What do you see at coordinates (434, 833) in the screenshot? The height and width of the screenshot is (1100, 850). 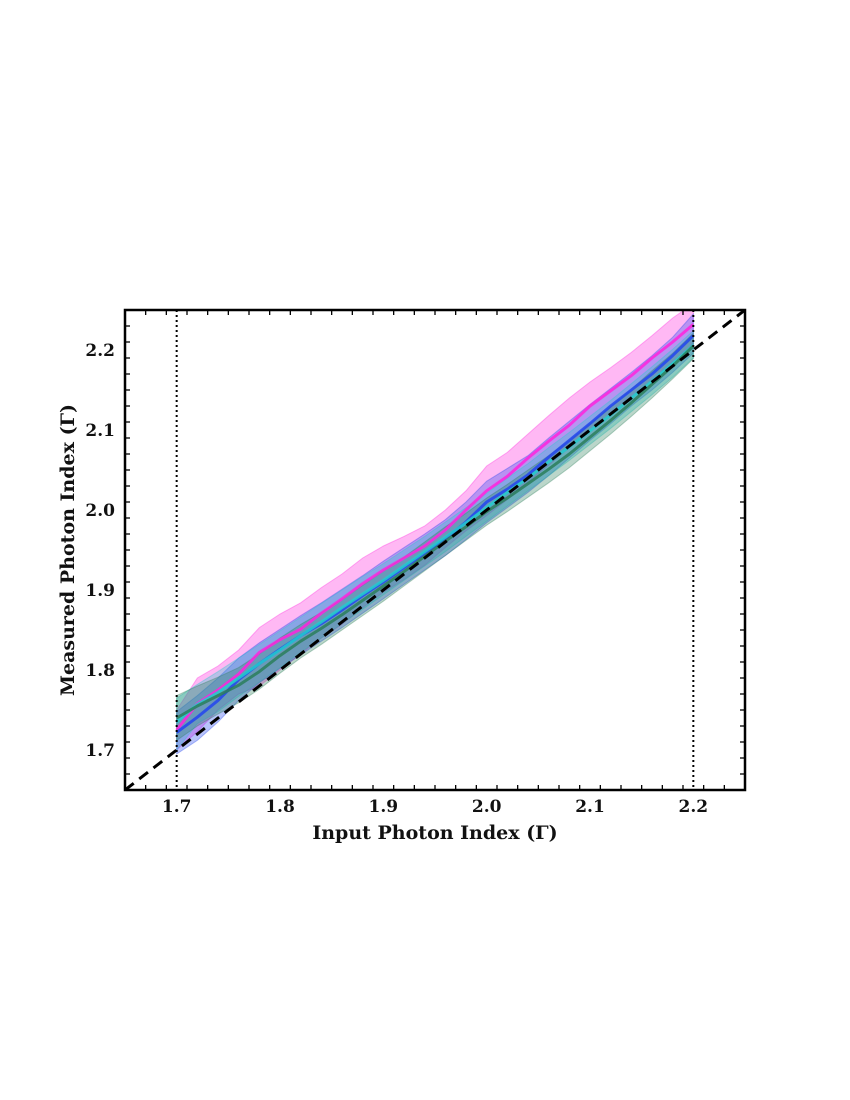 I see `x-axis-label: Input Photon Index (Γ)` at bounding box center [434, 833].